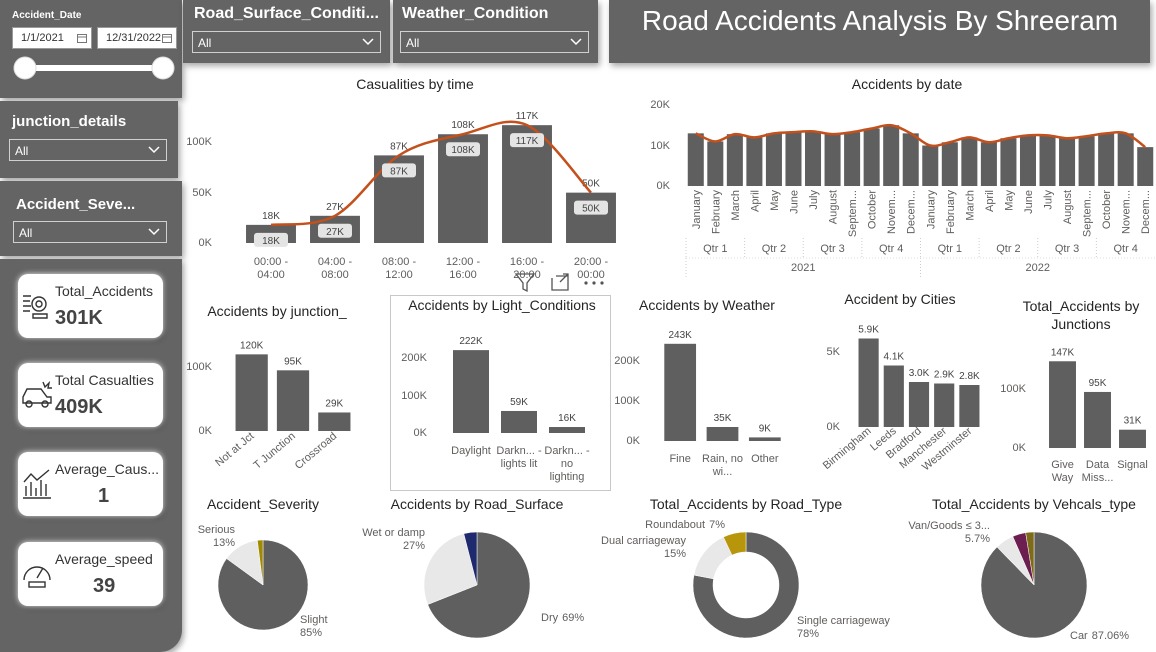 Image resolution: width=1156 pixels, height=652 pixels. I want to click on data-label: 9K, so click(765, 428).